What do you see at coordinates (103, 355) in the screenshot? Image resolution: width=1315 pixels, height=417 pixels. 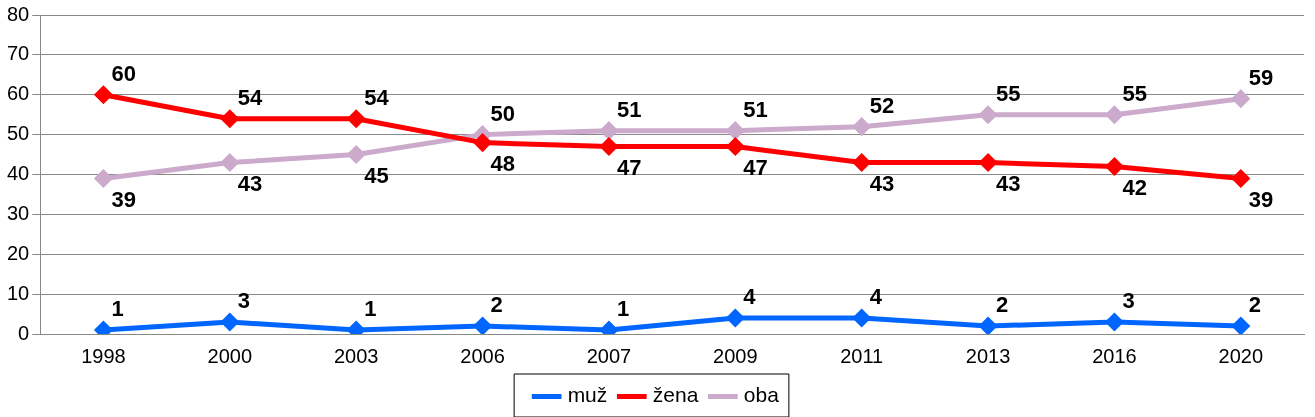 I see `x-tick-label: 1998` at bounding box center [103, 355].